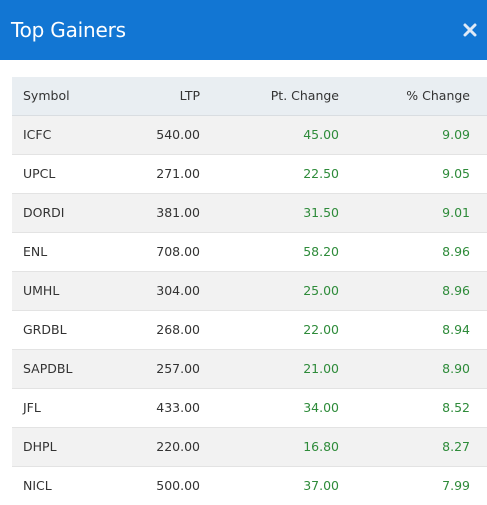 The width and height of the screenshot is (487, 505). What do you see at coordinates (162, 447) in the screenshot?
I see `ltp-cell: 220.00` at bounding box center [162, 447].